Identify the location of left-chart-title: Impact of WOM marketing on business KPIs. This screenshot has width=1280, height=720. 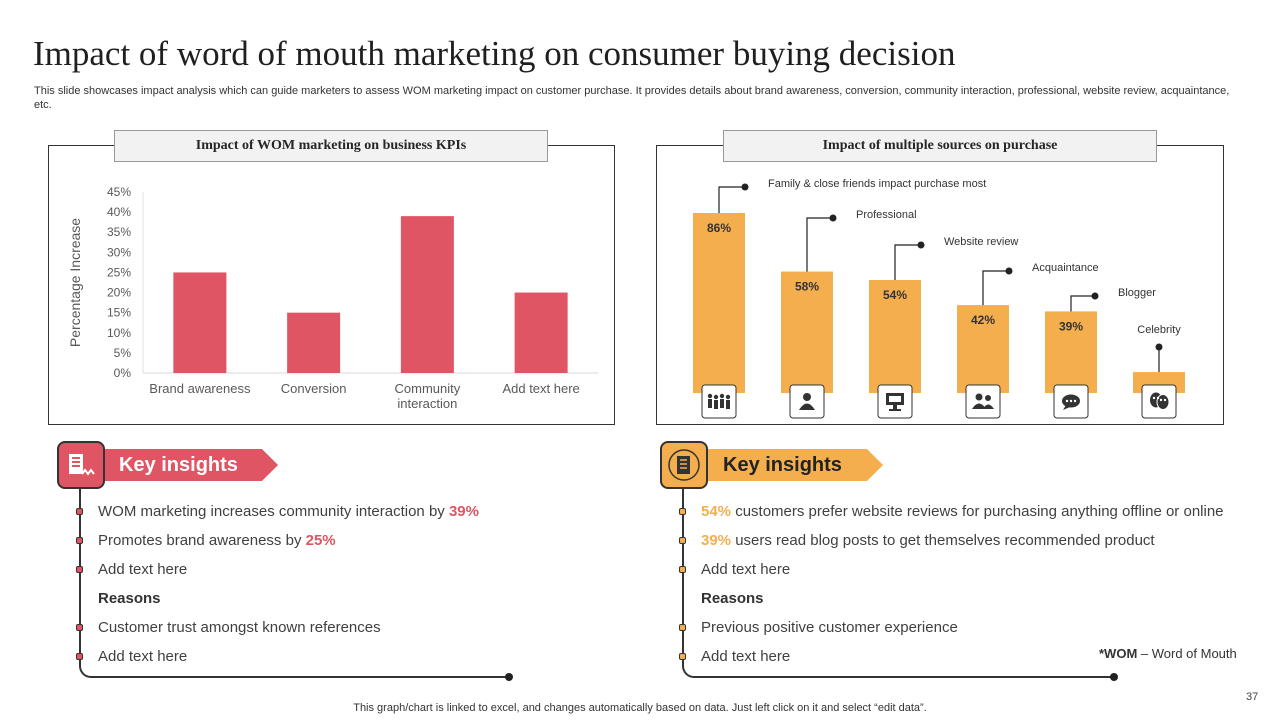
(331, 146).